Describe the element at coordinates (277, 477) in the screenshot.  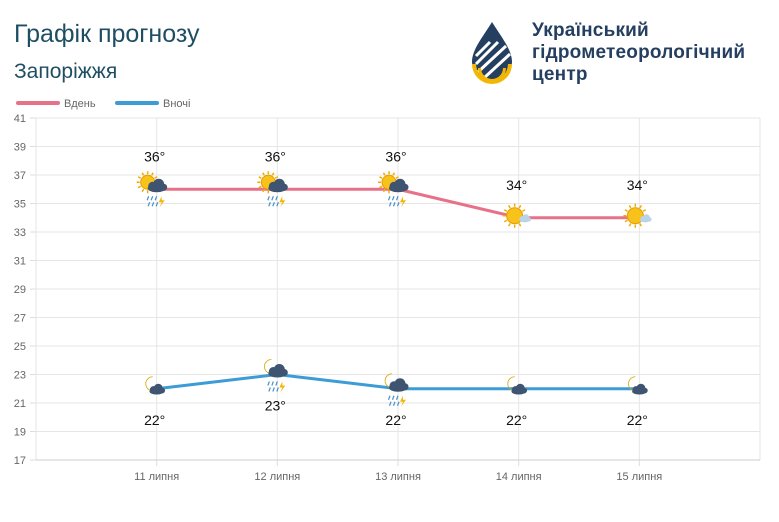
I see `x-tick-label: 12 липня` at that location.